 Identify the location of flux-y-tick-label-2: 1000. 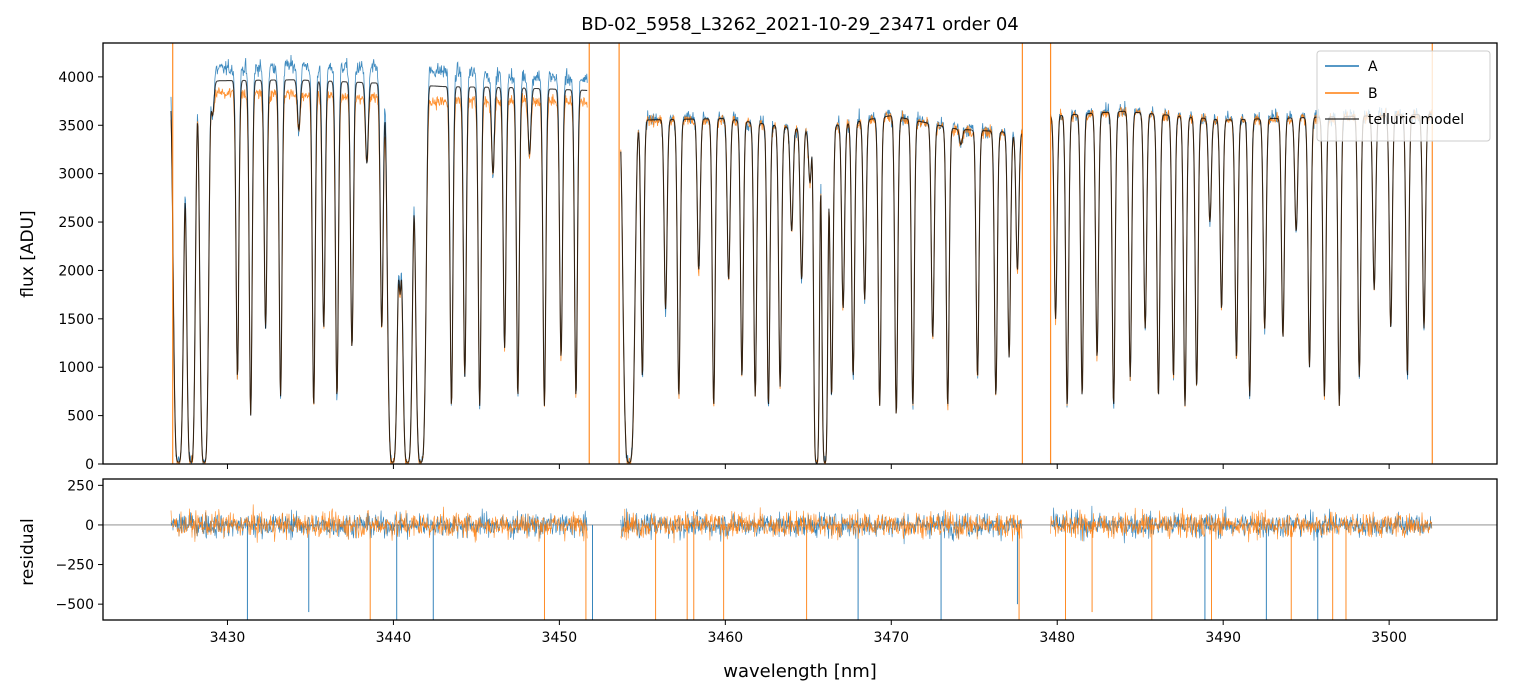
(76, 368).